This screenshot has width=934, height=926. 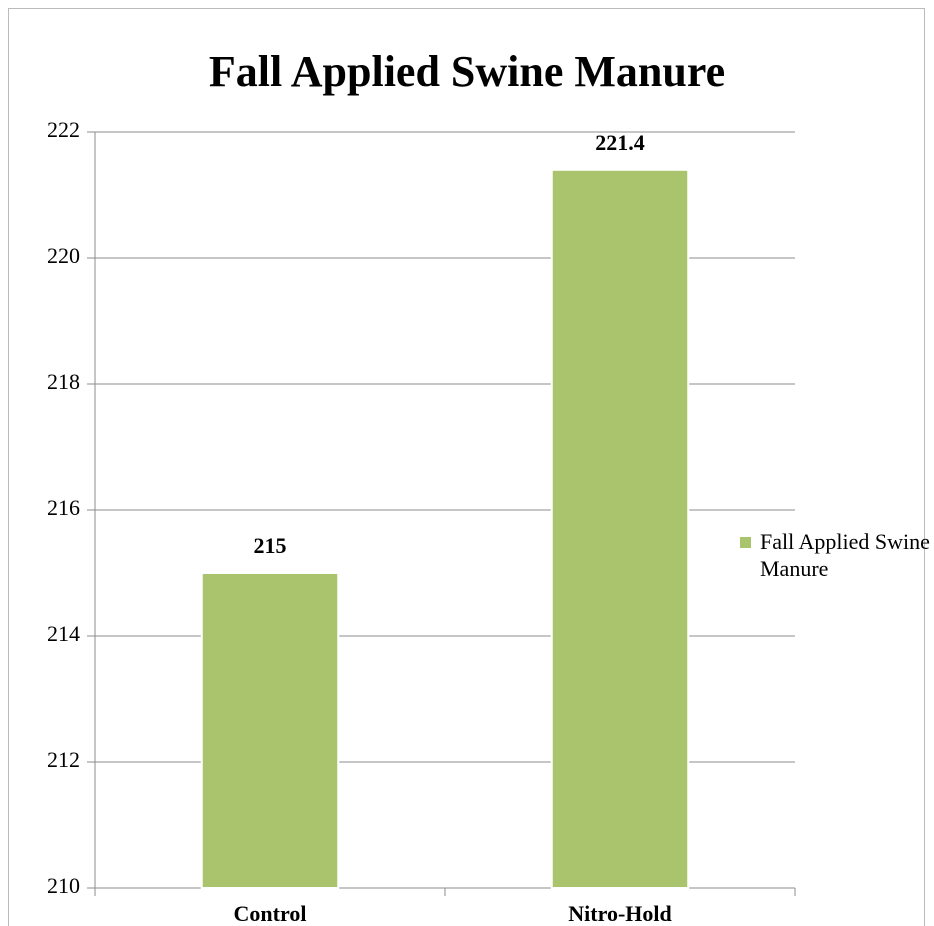 I want to click on y-tick-label: 220, so click(x=63, y=255).